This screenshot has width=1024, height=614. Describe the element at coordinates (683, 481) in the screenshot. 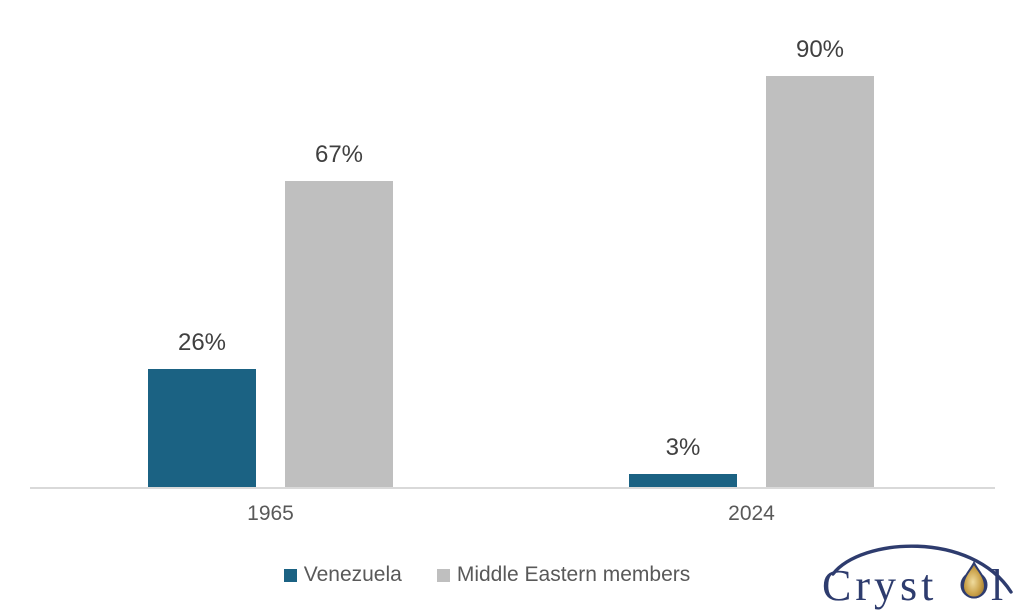

I see `bar-venezuela-2024` at that location.